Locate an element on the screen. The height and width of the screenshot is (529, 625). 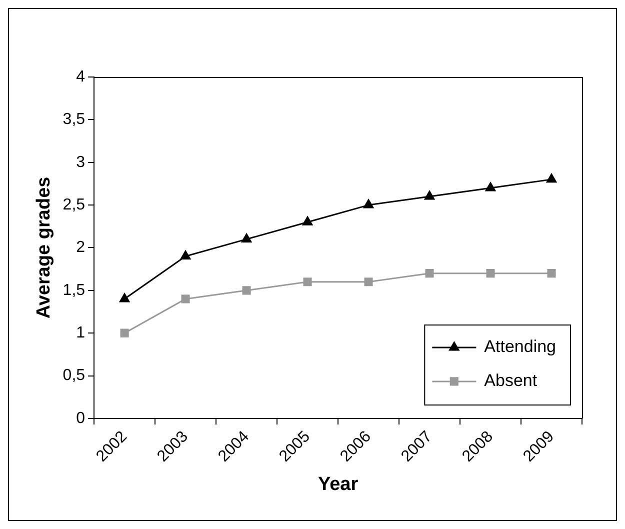
y-tick-label: 1,5 is located at coordinates (74, 290).